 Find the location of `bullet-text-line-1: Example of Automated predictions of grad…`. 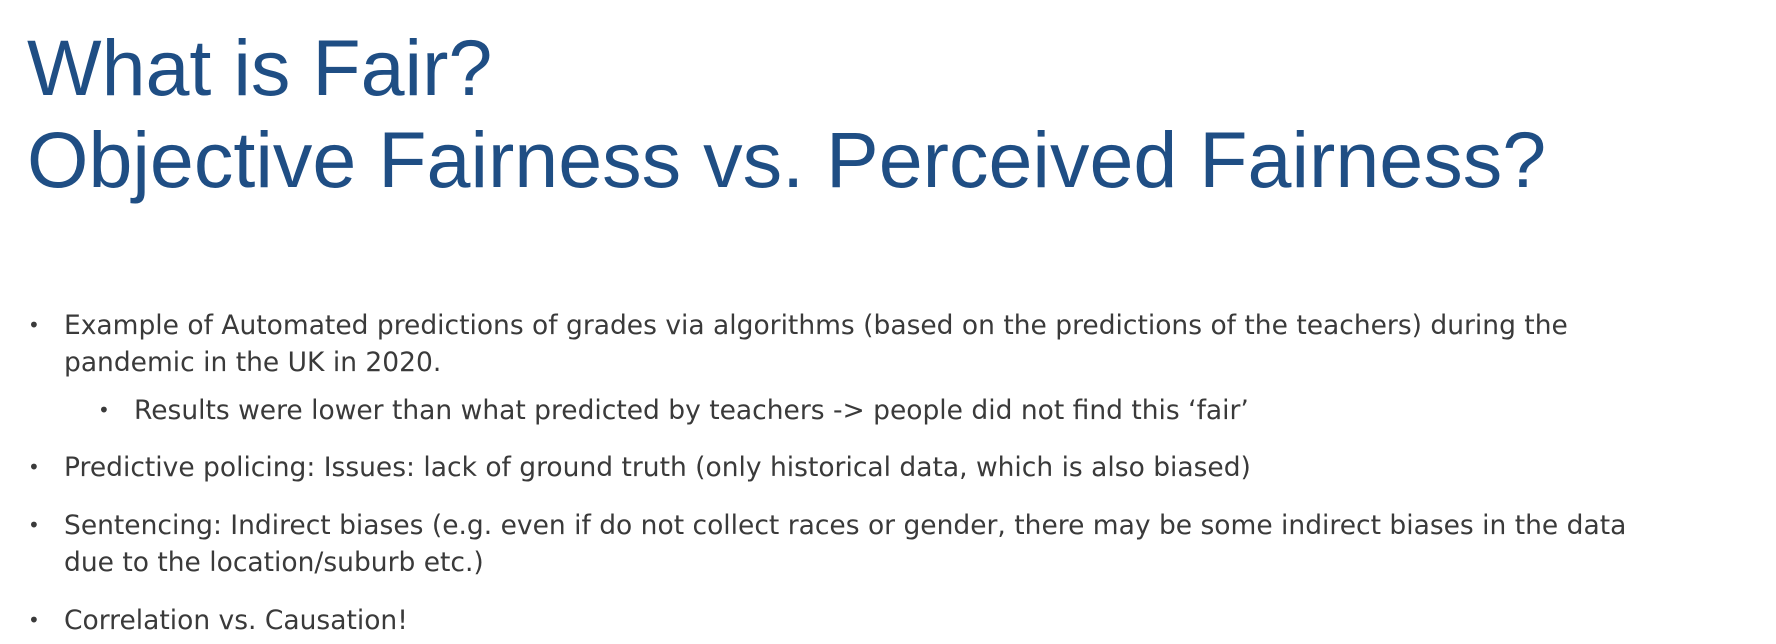

bullet-text-line-1: Example of Automated predictions of grad… is located at coordinates (816, 325).